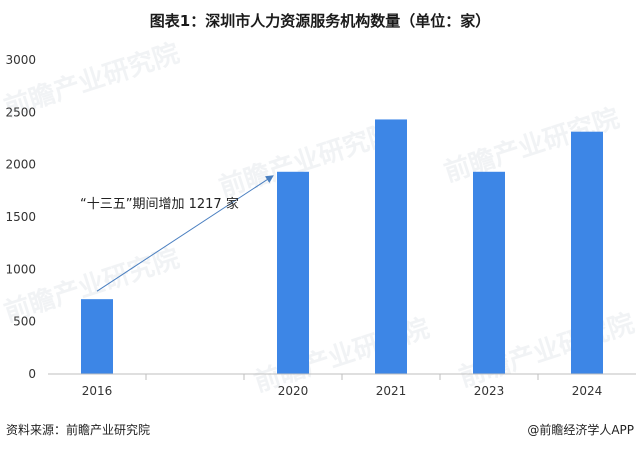 This screenshot has height=449, width=640. I want to click on y-tick-label: 1500, so click(20, 217).